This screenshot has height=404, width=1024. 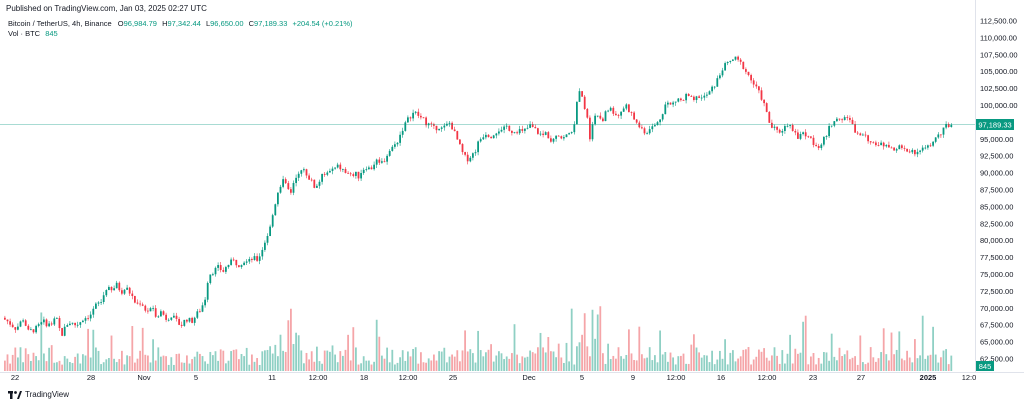 I want to click on price-tick-label: 105,000.00, so click(x=999, y=71).